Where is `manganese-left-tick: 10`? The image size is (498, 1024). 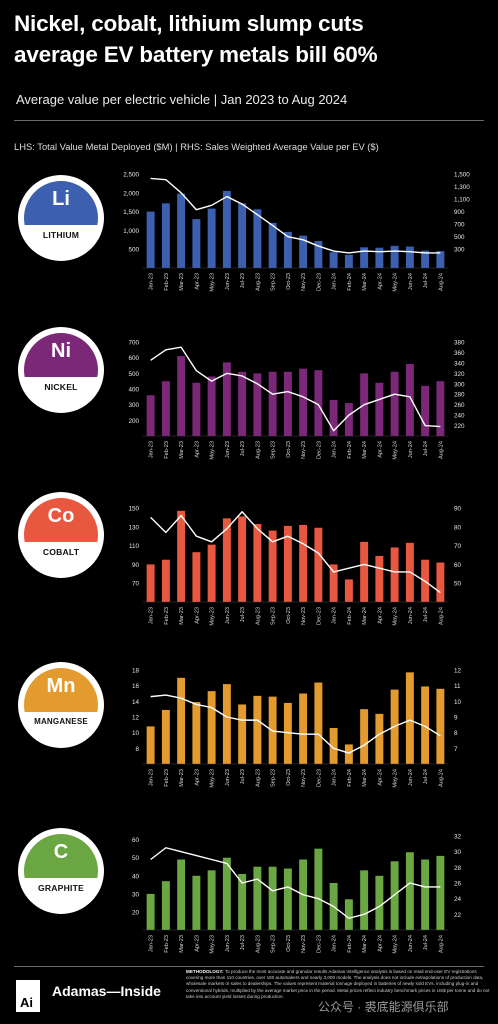 manganese-left-tick: 10 is located at coordinates (136, 733).